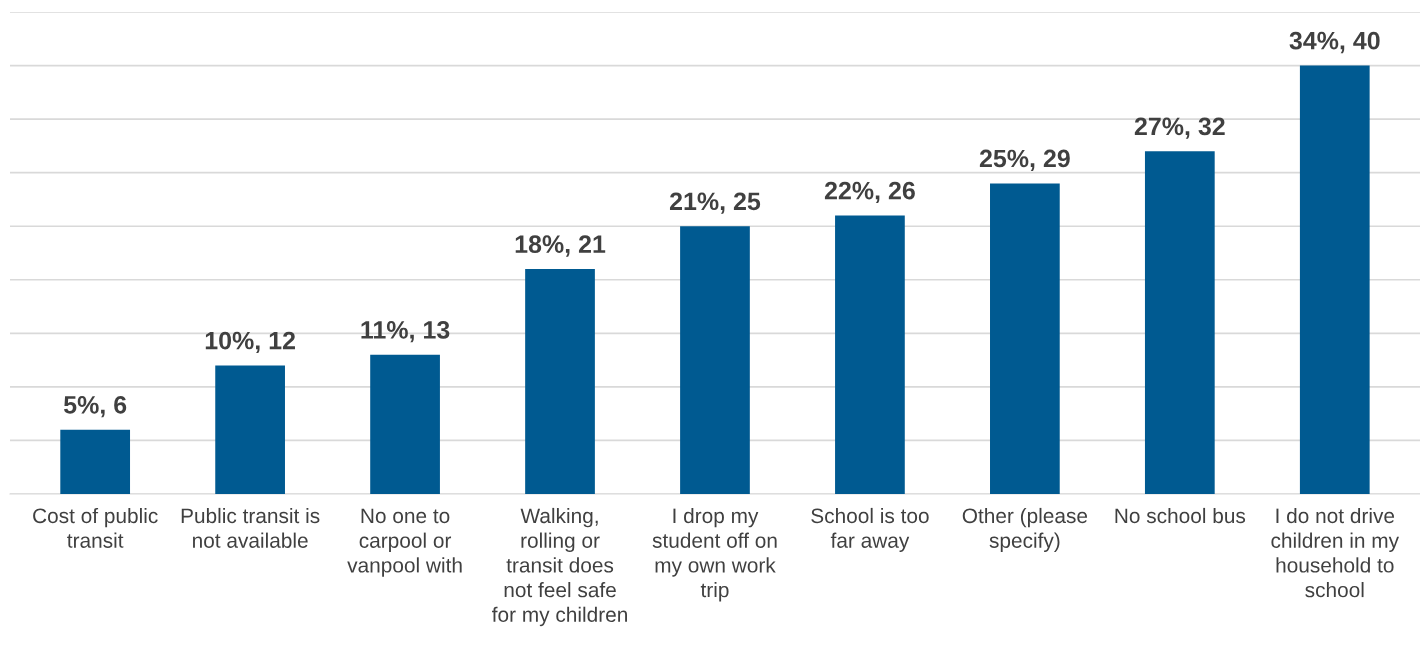  Describe the element at coordinates (250, 527) in the screenshot. I see `x-tick-label: Public transit is not available` at that location.